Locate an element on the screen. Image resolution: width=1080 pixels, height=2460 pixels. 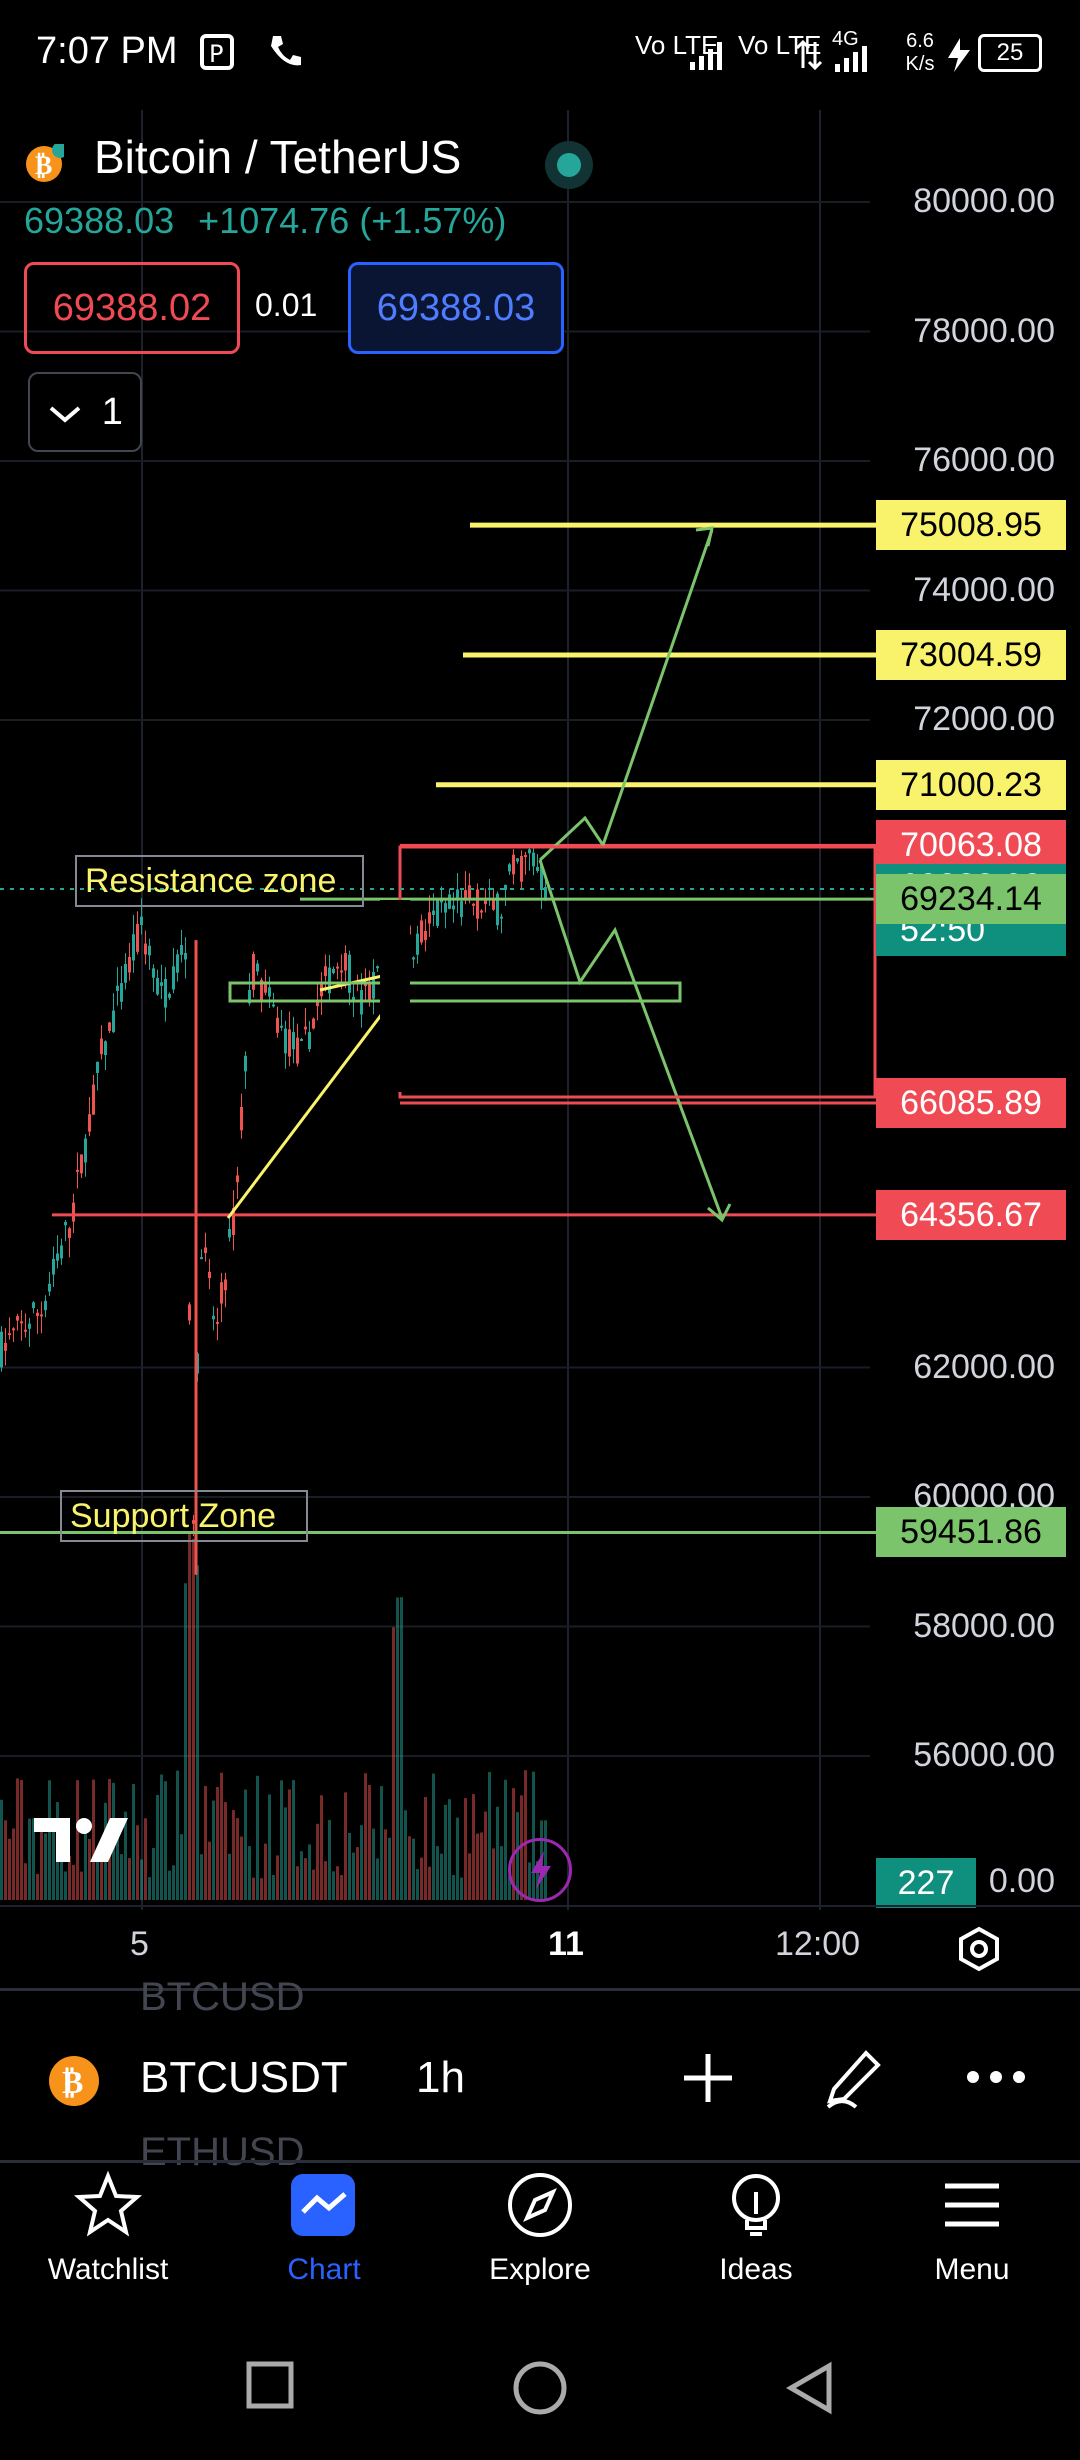
charging-icon is located at coordinates (959, 63).